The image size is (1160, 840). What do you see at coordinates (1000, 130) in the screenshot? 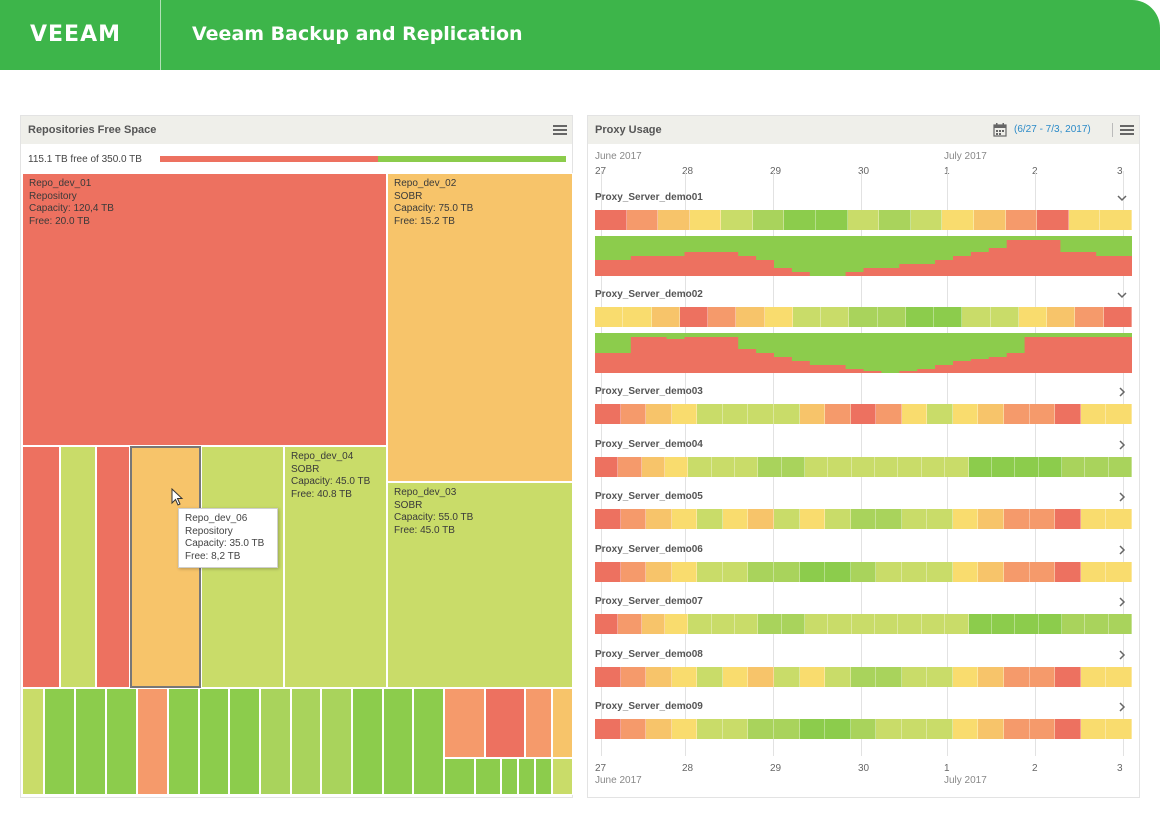
I see `calendar-icon` at bounding box center [1000, 130].